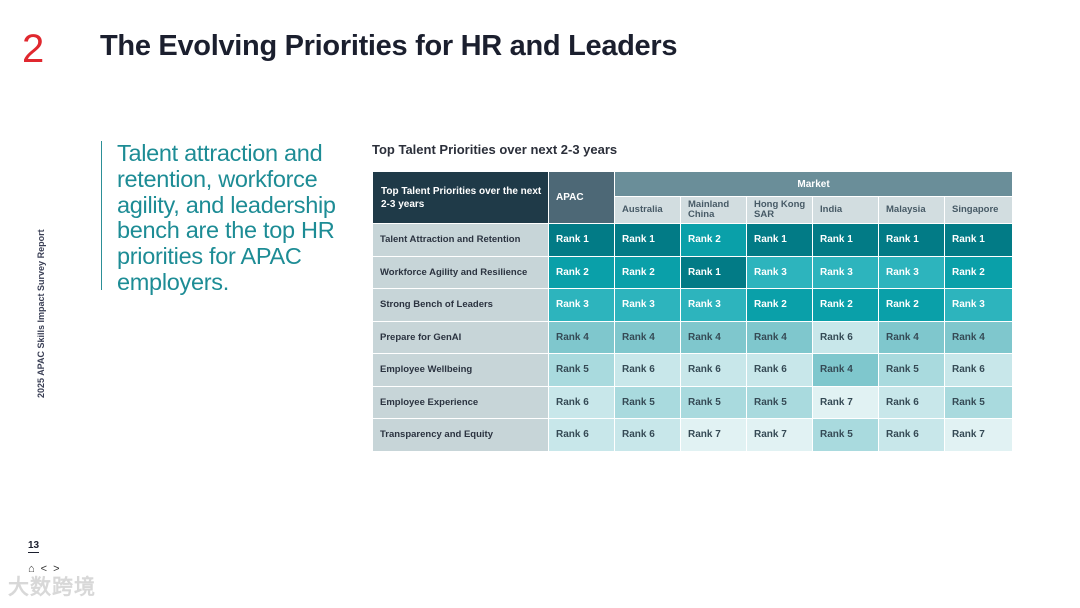 The image size is (1080, 608). I want to click on market-header-cell: Malaysia, so click(911, 210).